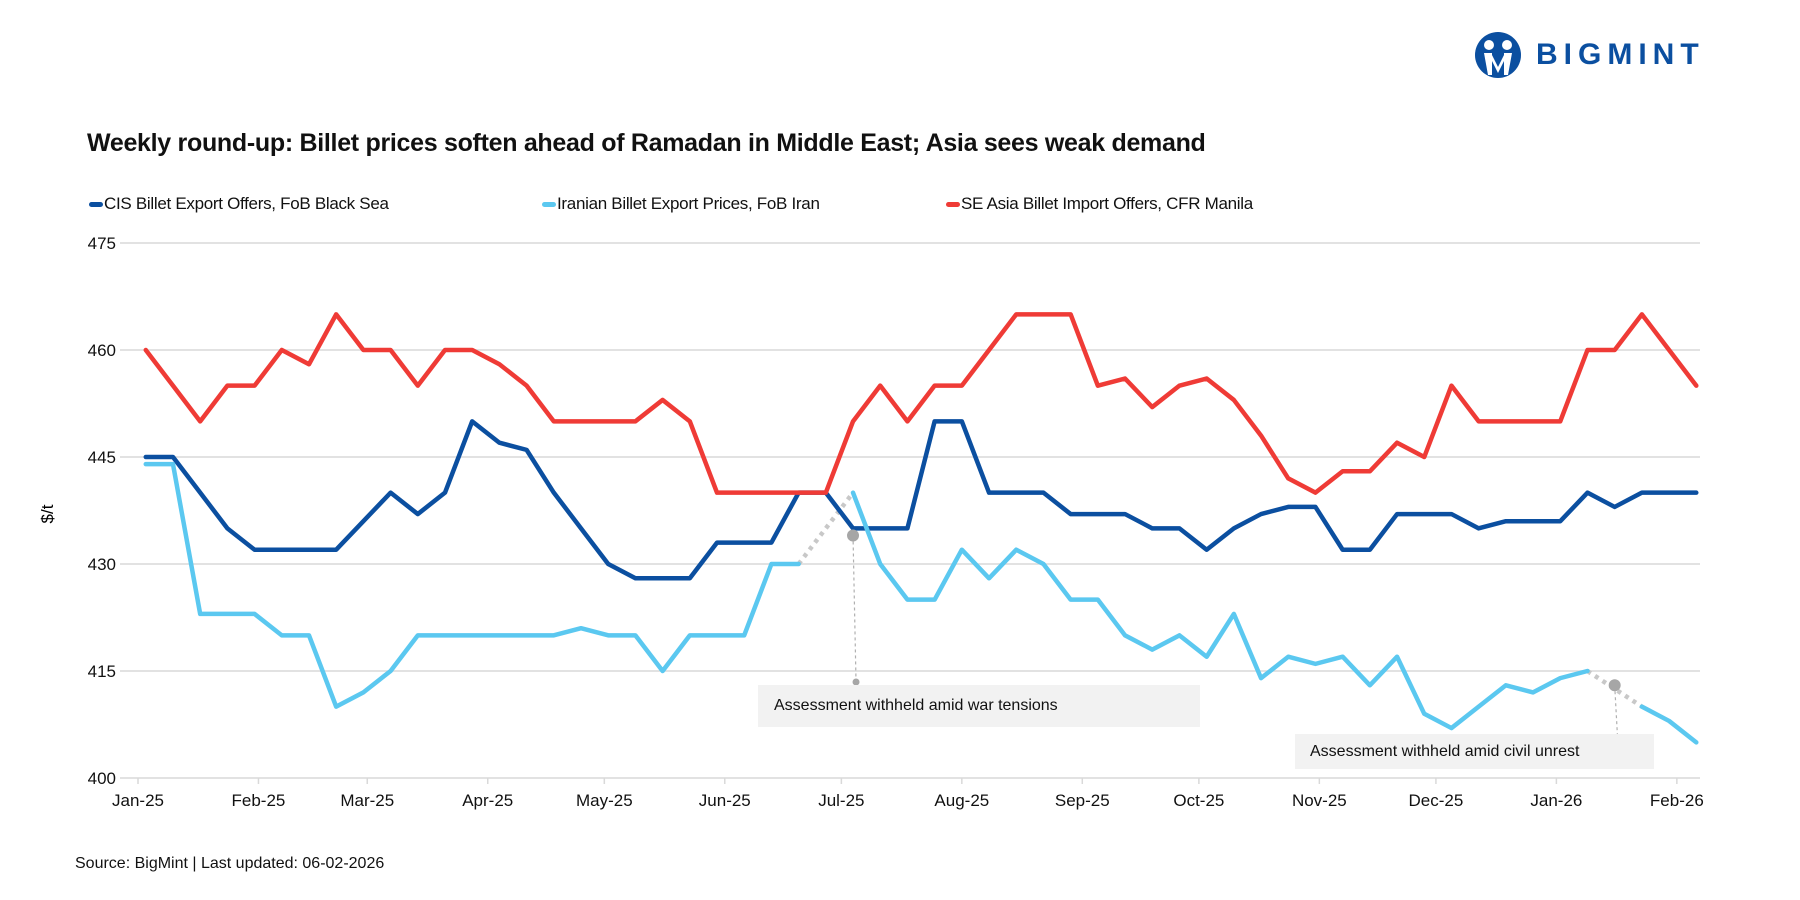 This screenshot has height=900, width=1800. What do you see at coordinates (102, 243) in the screenshot?
I see `y-tick-label: 475` at bounding box center [102, 243].